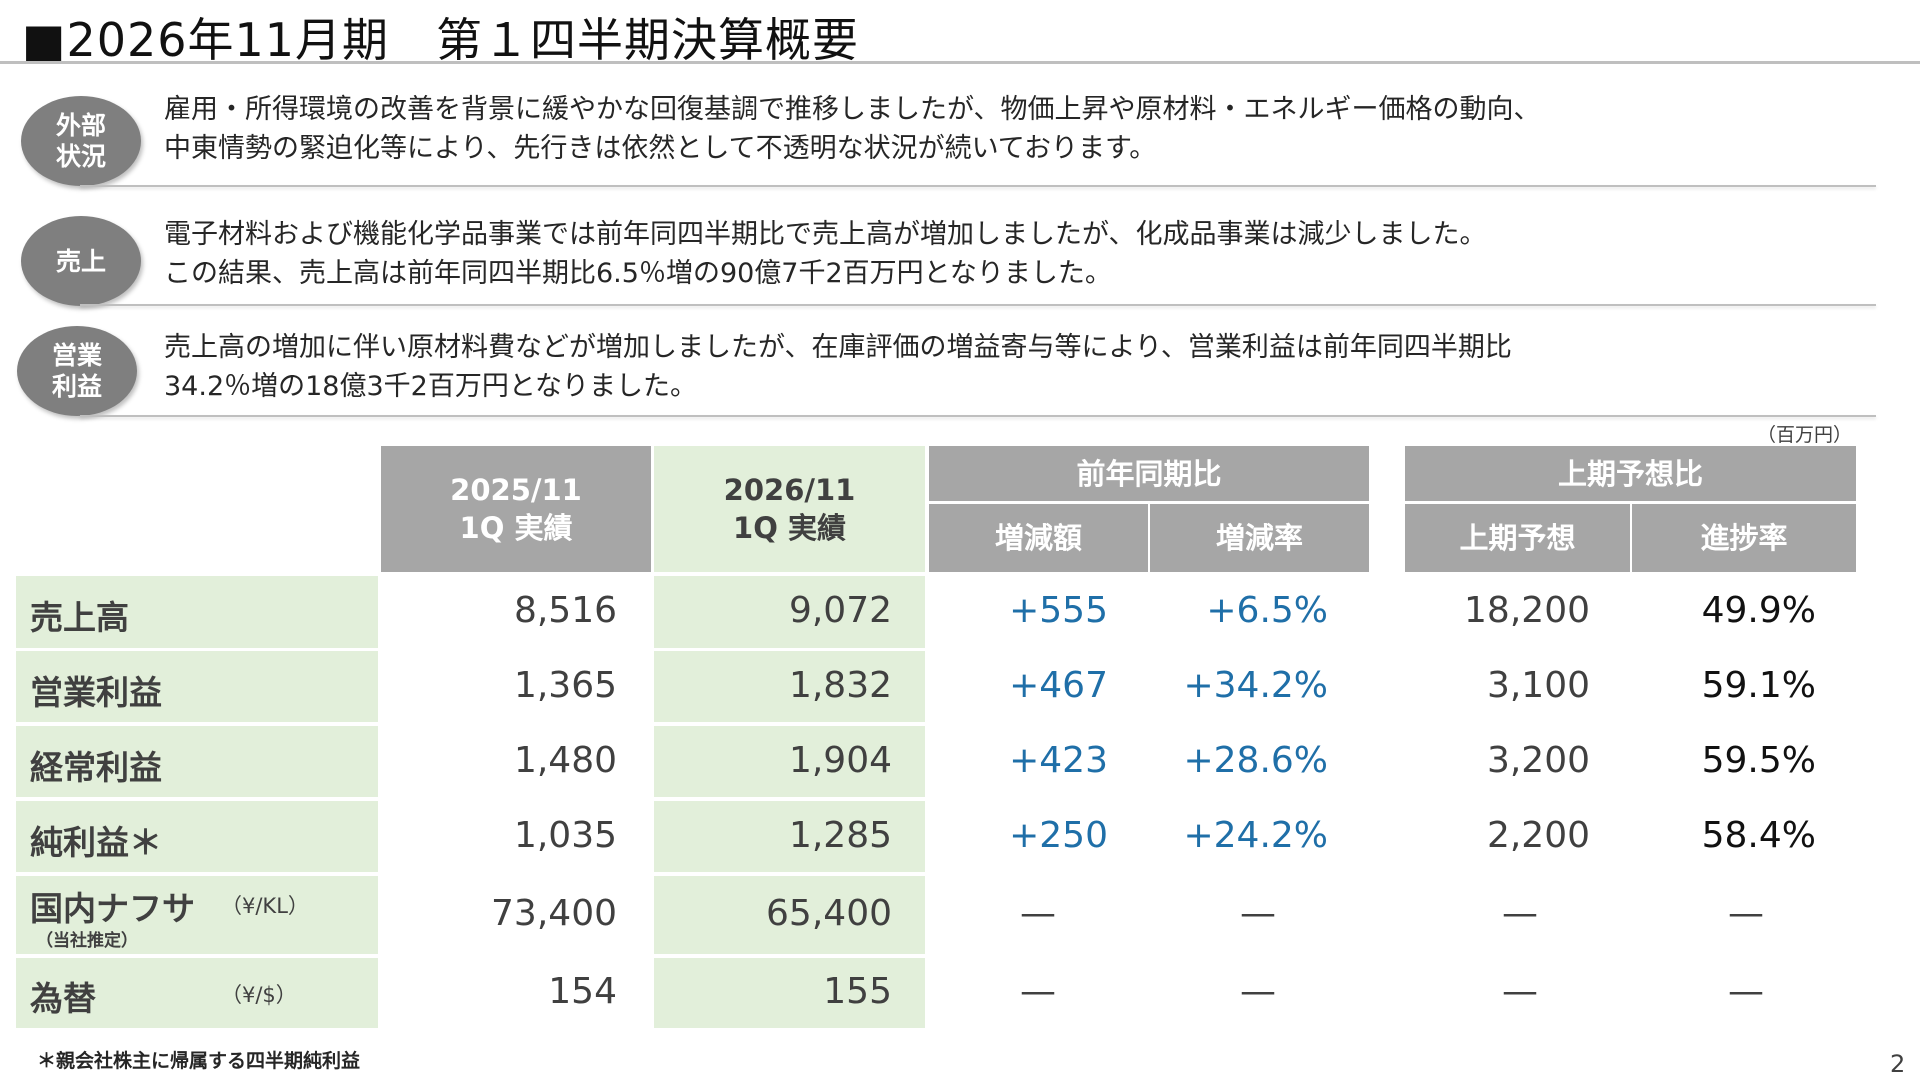 The width and height of the screenshot is (1920, 1080). Describe the element at coordinates (63, 998) in the screenshot. I see `row-label: 為替` at that location.